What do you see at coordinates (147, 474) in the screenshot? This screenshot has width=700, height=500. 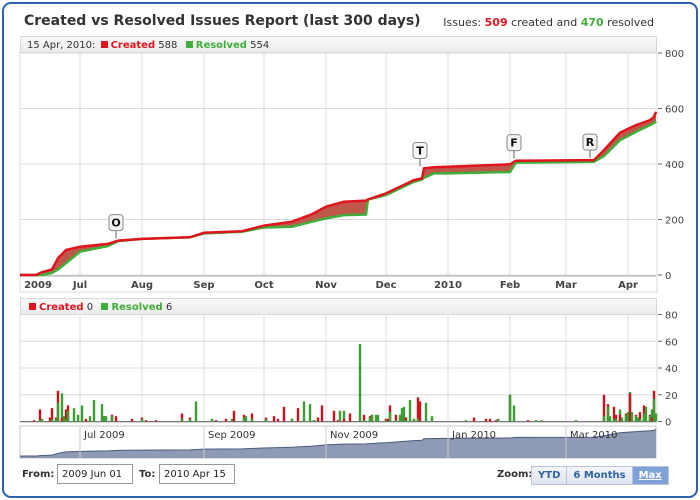 I see `to-label: To:` at bounding box center [147, 474].